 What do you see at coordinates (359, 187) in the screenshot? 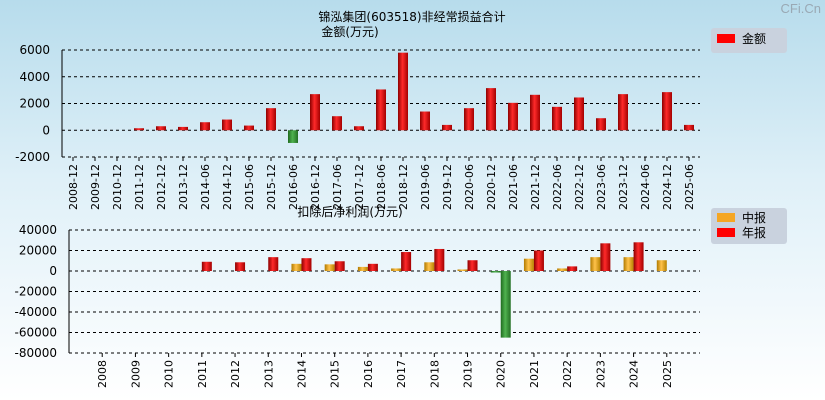
I see `x-tick-label: 2017-12` at bounding box center [359, 187].